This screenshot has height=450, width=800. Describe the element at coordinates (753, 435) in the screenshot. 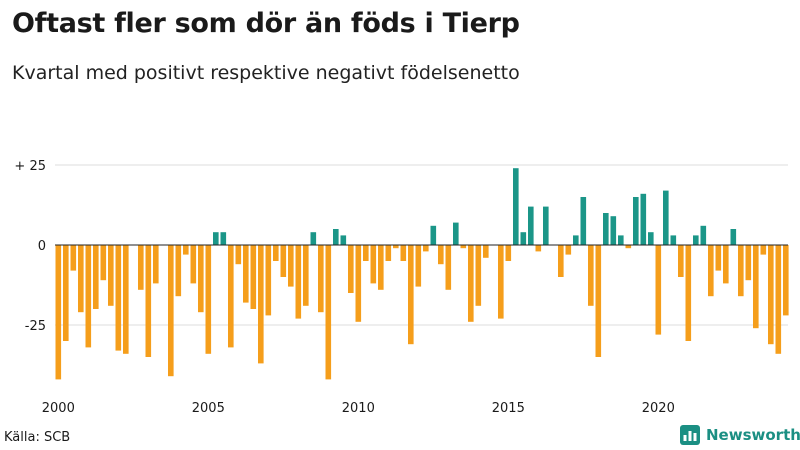

I see `brand-name: Newsworthy` at that location.